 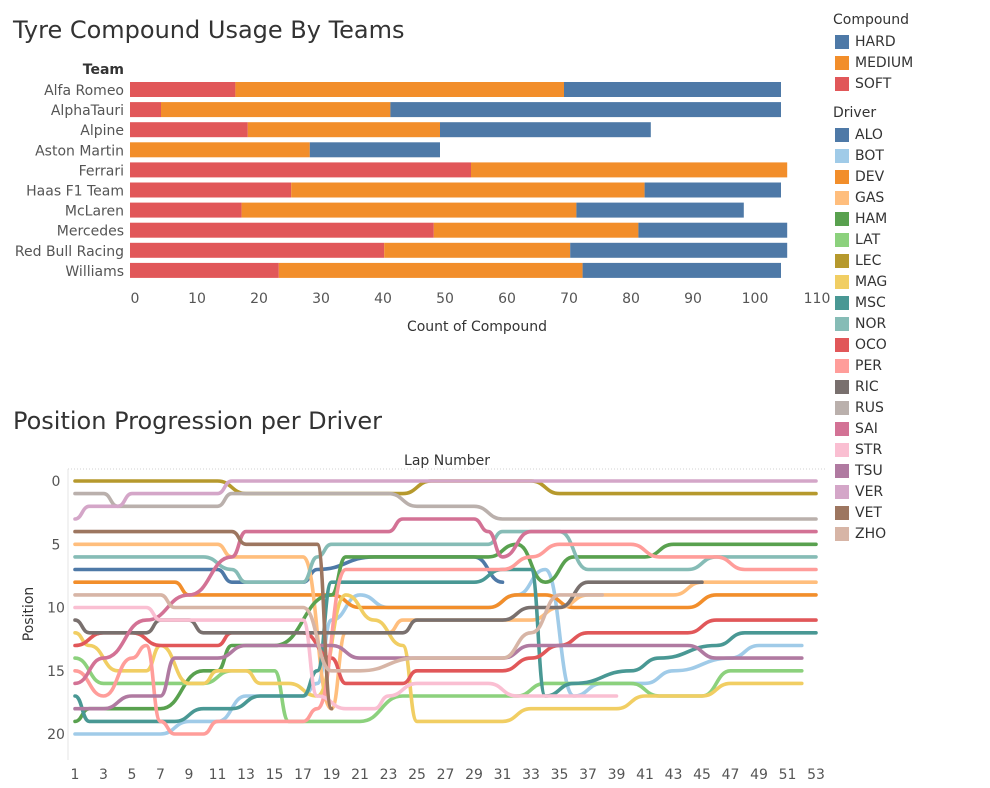 What do you see at coordinates (103, 775) in the screenshot?
I see `x-tick-label: 3` at bounding box center [103, 775].